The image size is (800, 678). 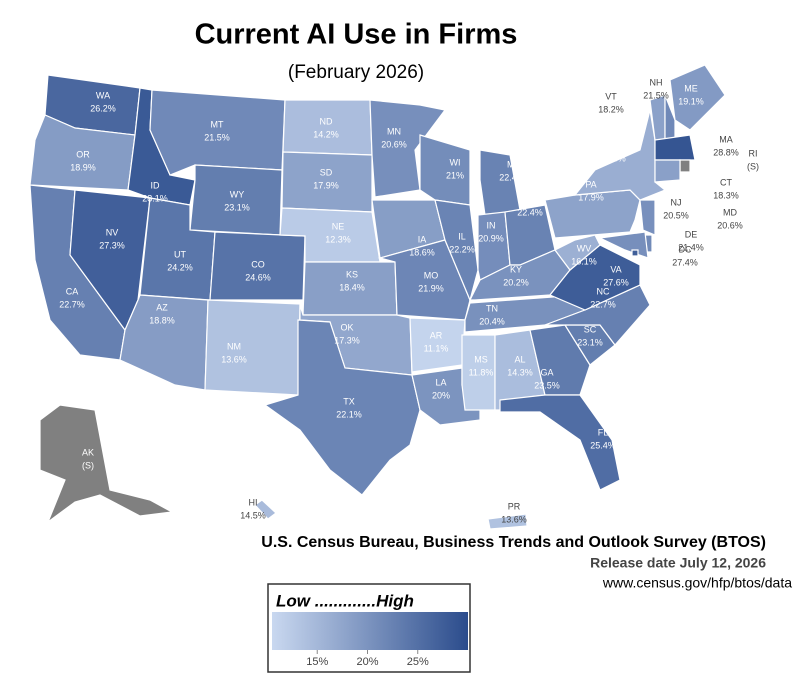 What do you see at coordinates (345, 600) in the screenshot?
I see `legend-title: Low .............High` at bounding box center [345, 600].